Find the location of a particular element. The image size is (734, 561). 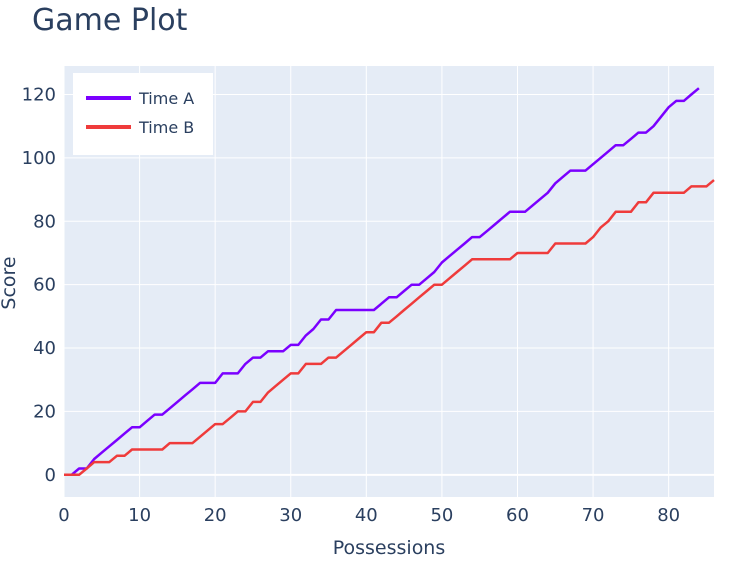

y-axis-ticks: 0 20 40 60 80 100 120 is located at coordinates (39, 285).